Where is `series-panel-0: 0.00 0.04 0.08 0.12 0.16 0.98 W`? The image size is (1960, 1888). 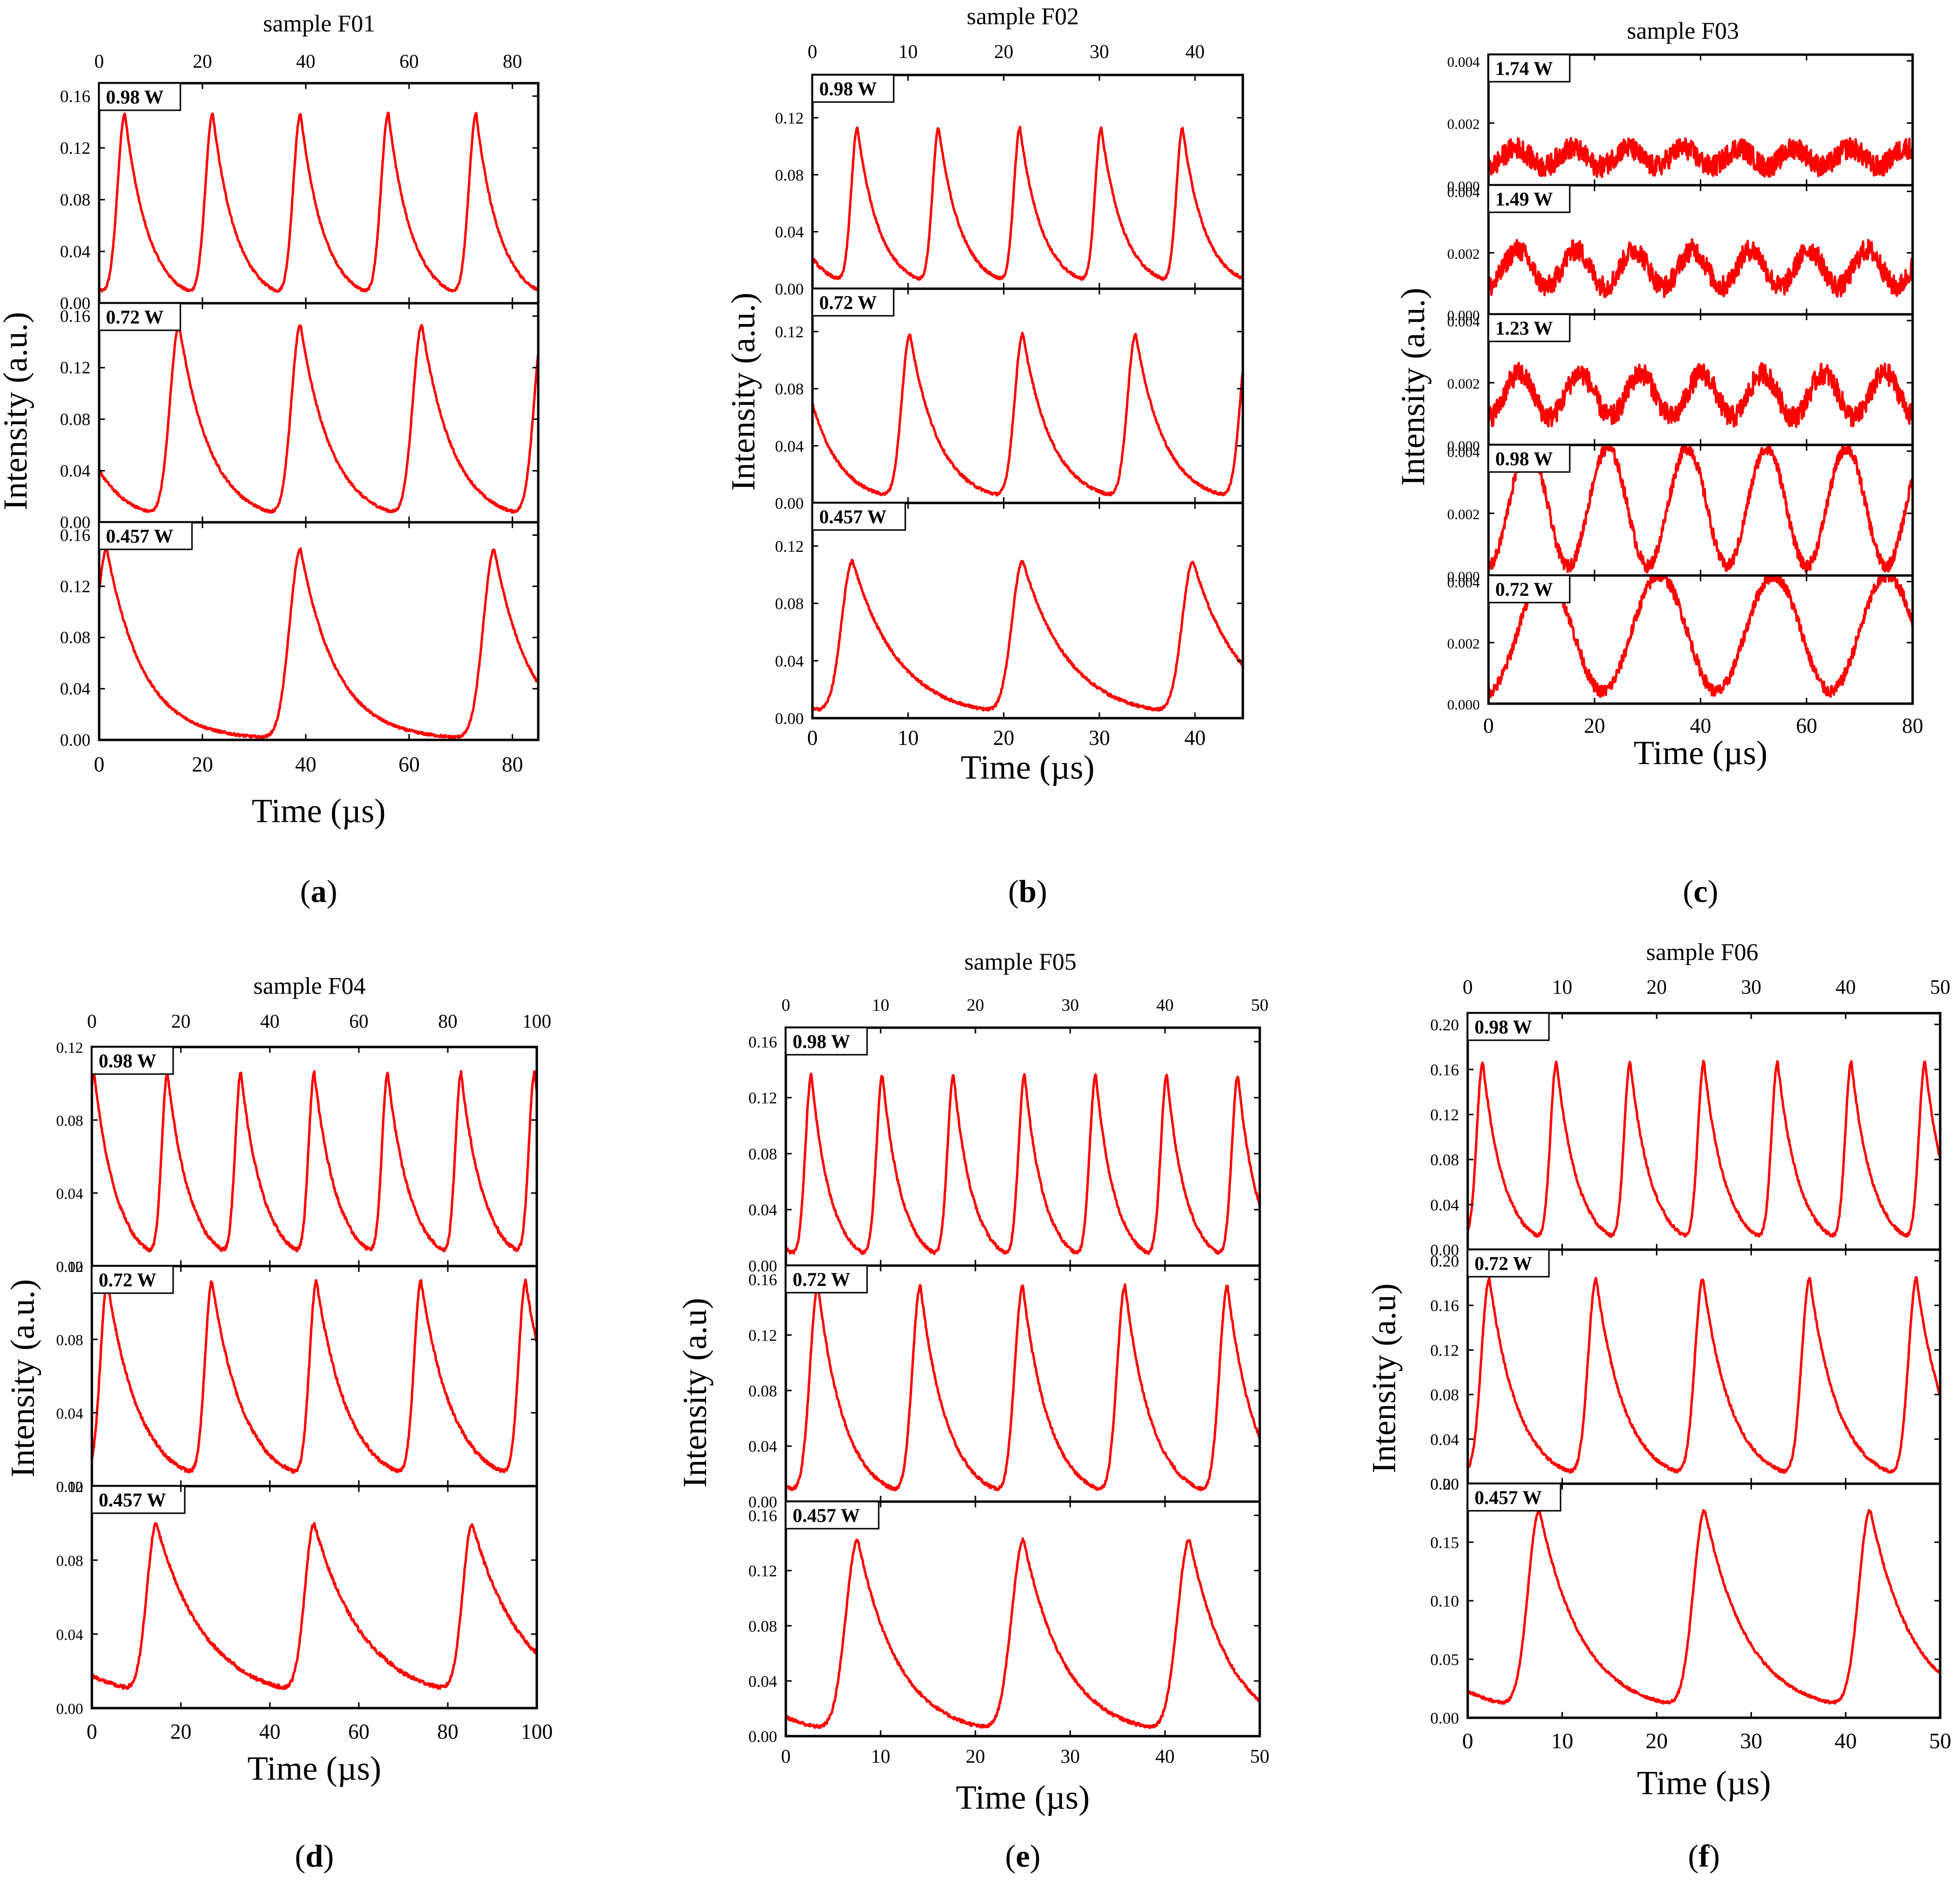 series-panel-0: 0.00 0.04 0.08 0.12 0.16 0.98 W is located at coordinates (1005, 1150).